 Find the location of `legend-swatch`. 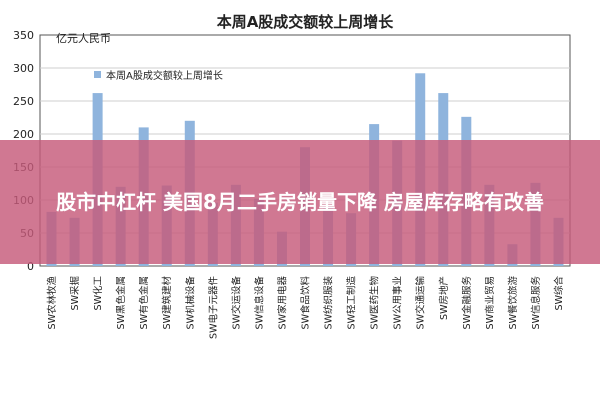

legend-swatch is located at coordinates (97, 74).